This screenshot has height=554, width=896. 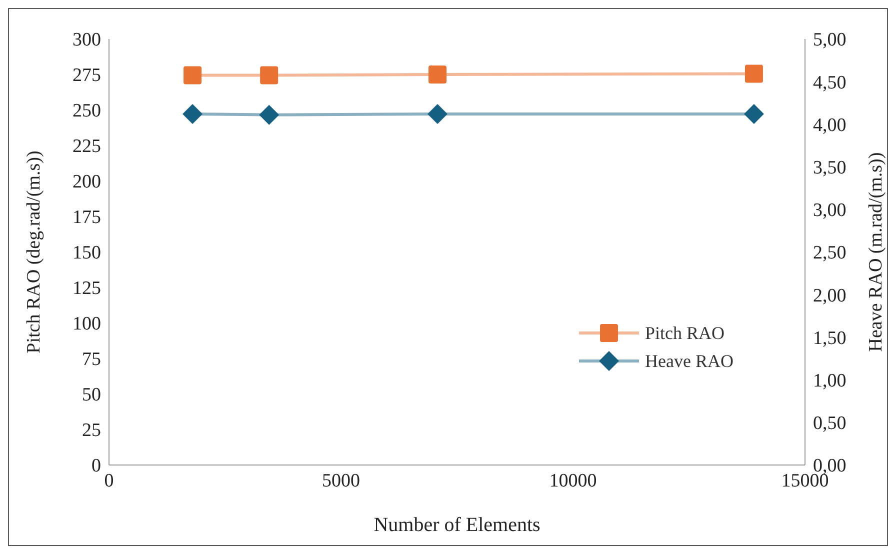 What do you see at coordinates (829, 125) in the screenshot?
I see `y2-tick-label: 4,00` at bounding box center [829, 125].